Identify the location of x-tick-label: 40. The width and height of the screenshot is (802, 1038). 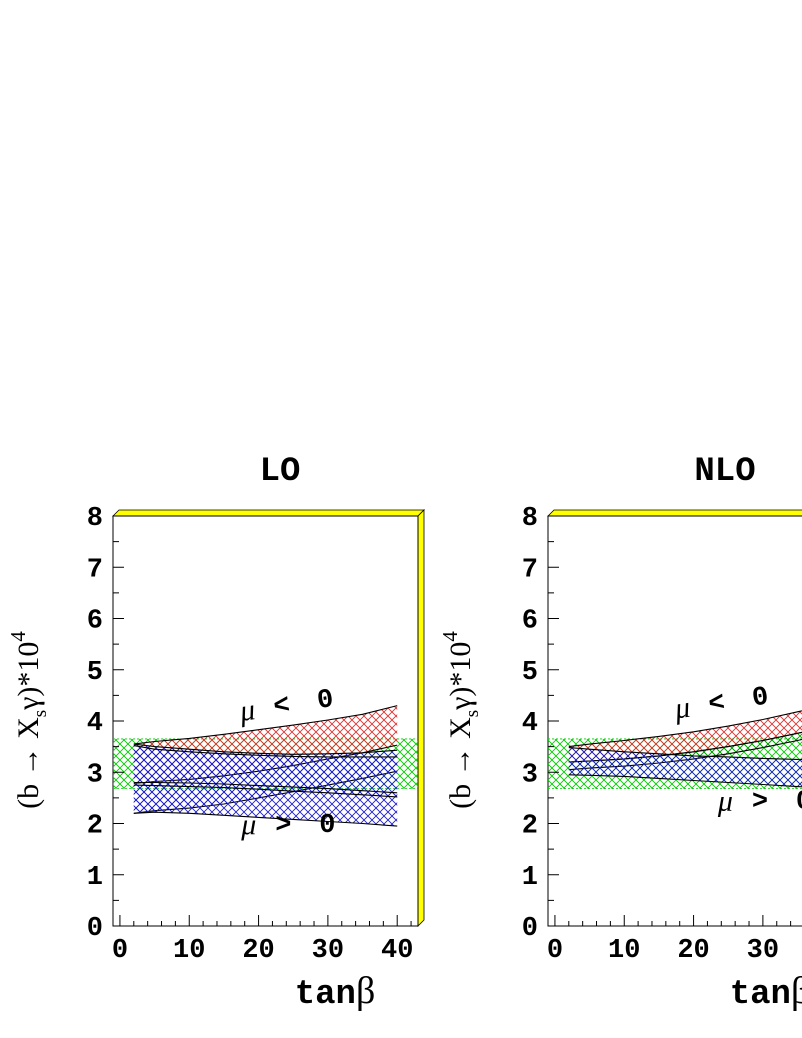
(397, 951).